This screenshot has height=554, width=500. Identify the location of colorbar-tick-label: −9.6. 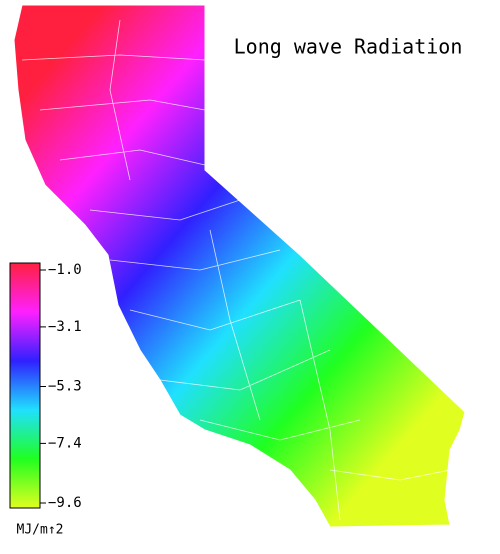
(65, 503).